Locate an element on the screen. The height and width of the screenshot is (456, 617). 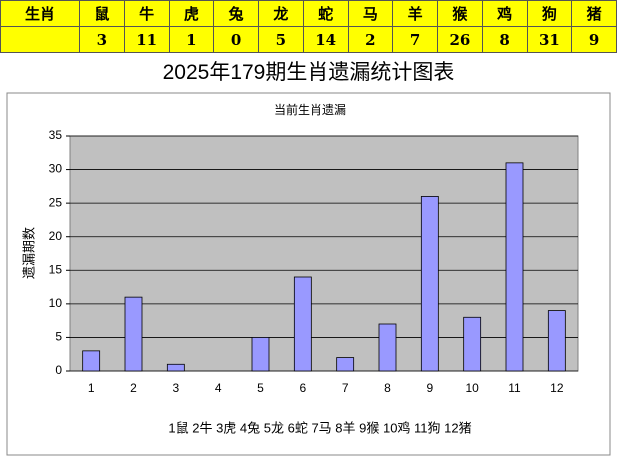
x-tick-label: 3 is located at coordinates (175, 388).